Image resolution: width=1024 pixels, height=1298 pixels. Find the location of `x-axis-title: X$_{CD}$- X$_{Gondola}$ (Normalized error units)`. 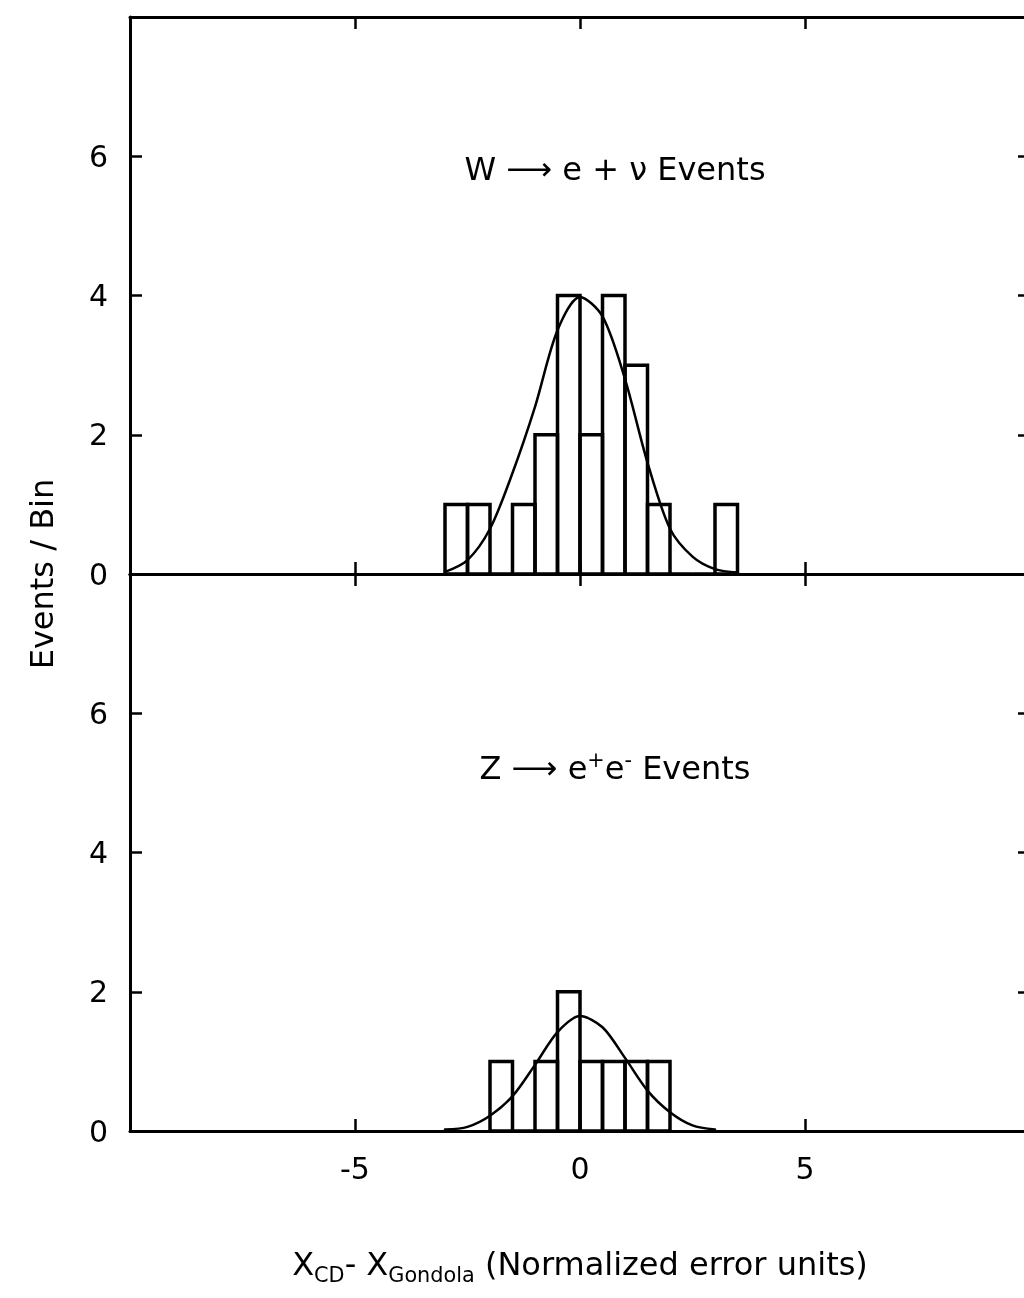

x-axis-title: X$_{CD}$- X$_{Gondola}$ (Normalized error units) is located at coordinates (580, 1266).